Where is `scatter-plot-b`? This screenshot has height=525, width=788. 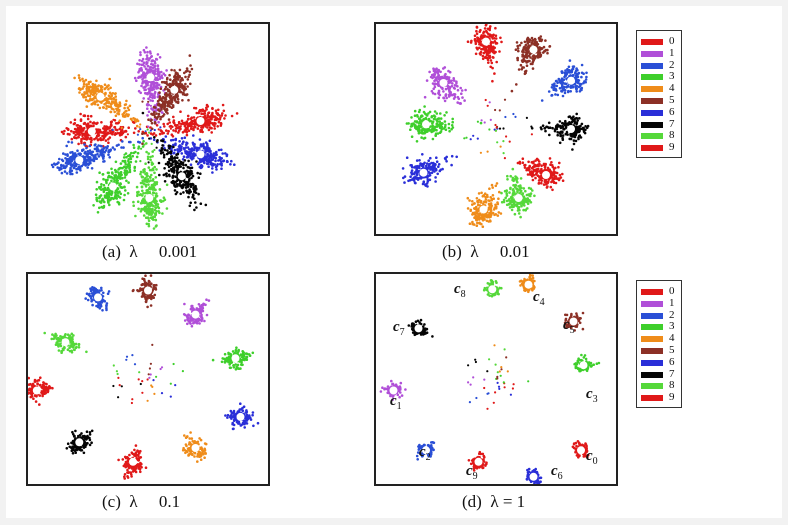 scatter-plot-b is located at coordinates (495, 126).